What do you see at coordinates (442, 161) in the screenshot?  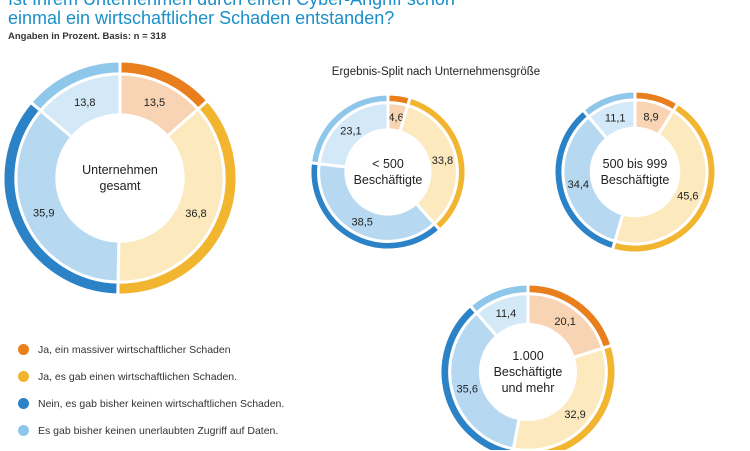 I see `data-label-damage: 33,8` at bounding box center [442, 161].